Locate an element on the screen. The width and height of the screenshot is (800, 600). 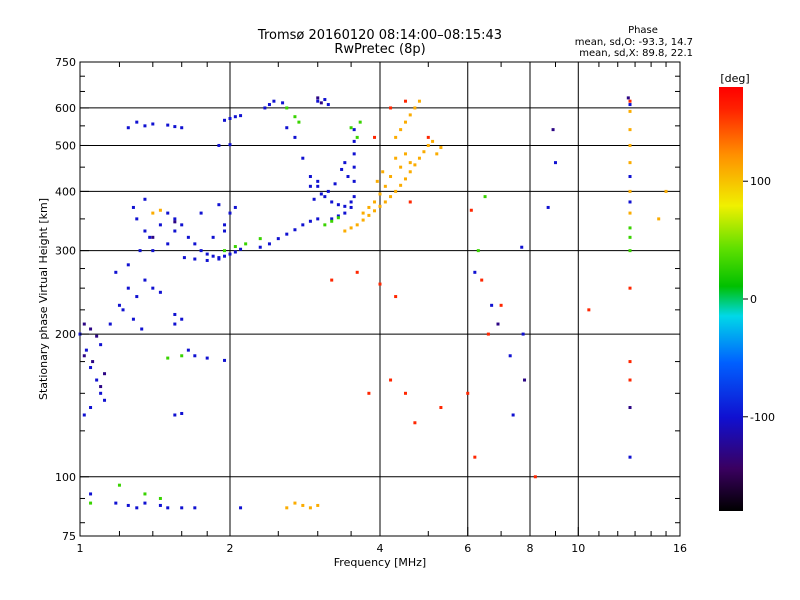
y-axis-label: Stationary phase Virtual Height [km] is located at coordinates (43, 299).